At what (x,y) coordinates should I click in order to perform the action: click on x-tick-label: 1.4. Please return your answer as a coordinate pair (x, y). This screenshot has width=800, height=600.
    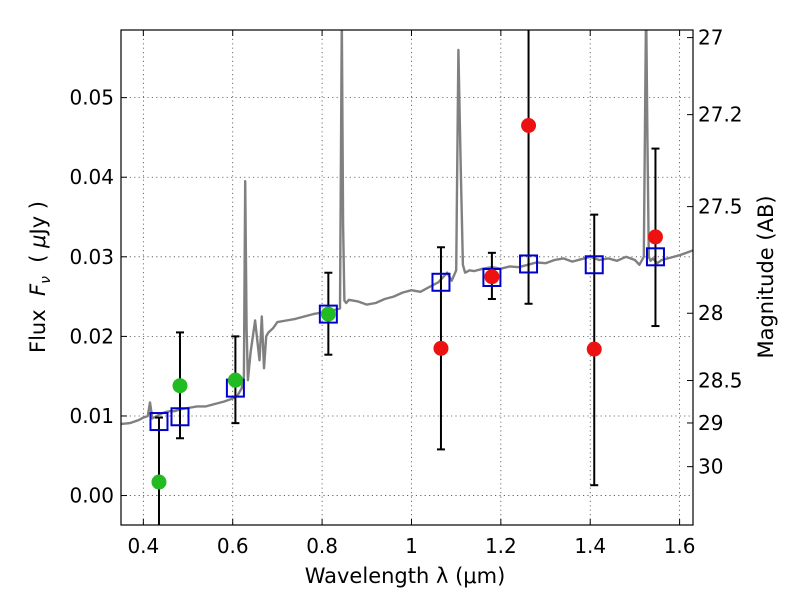
    Looking at the image, I should click on (590, 546).